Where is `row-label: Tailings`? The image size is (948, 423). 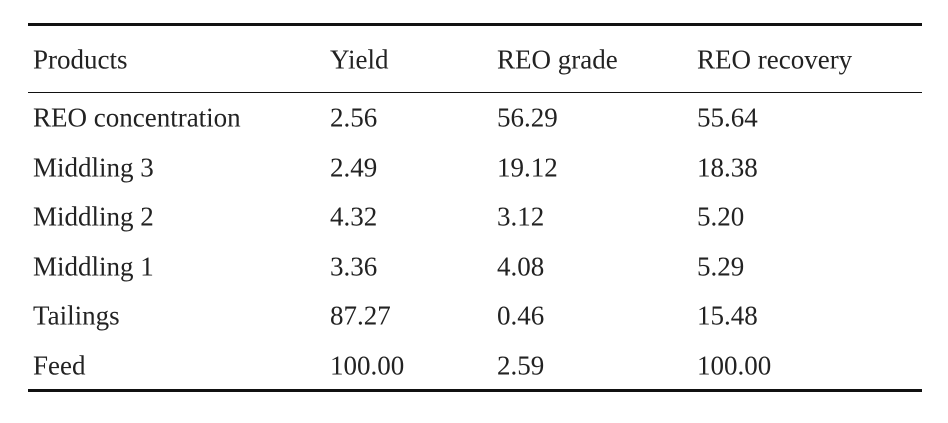
row-label: Tailings is located at coordinates (76, 315).